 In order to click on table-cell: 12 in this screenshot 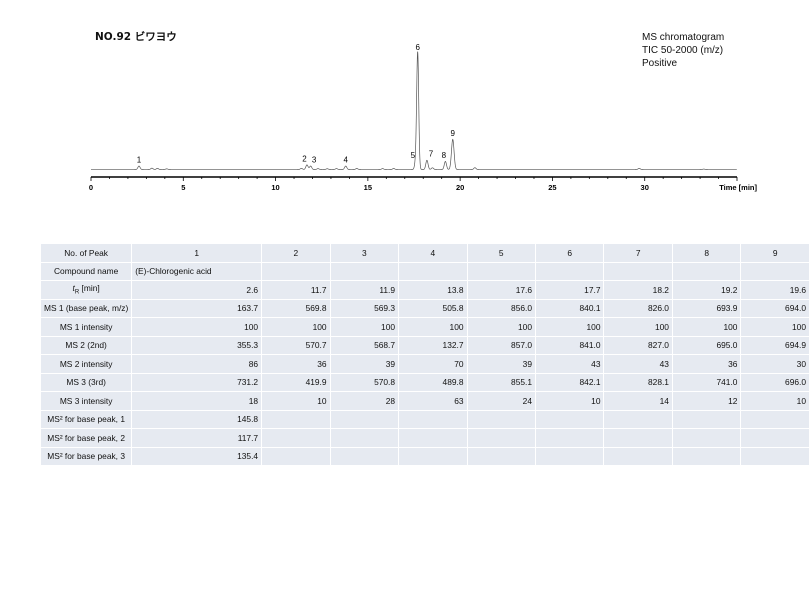, I will do `click(706, 401)`.